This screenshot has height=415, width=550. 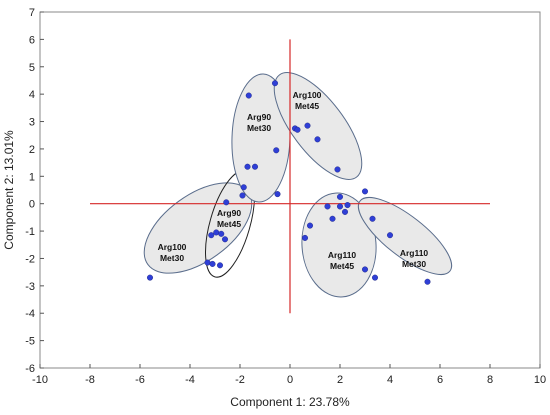 What do you see at coordinates (190, 380) in the screenshot?
I see `x-tick-label: -4` at bounding box center [190, 380].